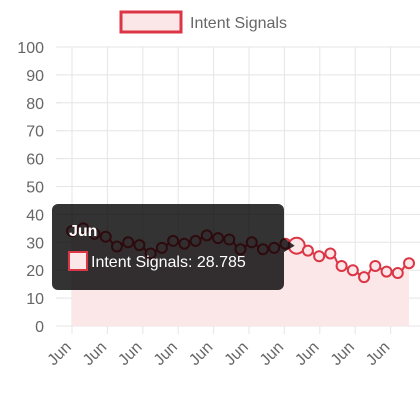 Image resolution: width=420 pixels, height=405 pixels. What do you see at coordinates (35, 299) in the screenshot?
I see `y-tick-label: 10` at bounding box center [35, 299].